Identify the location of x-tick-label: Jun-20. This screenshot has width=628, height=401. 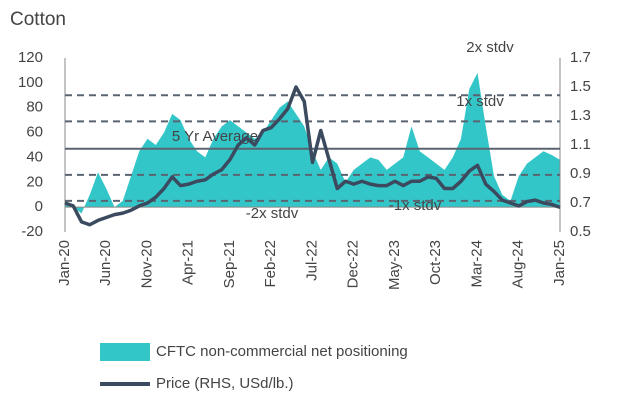
(105, 263).